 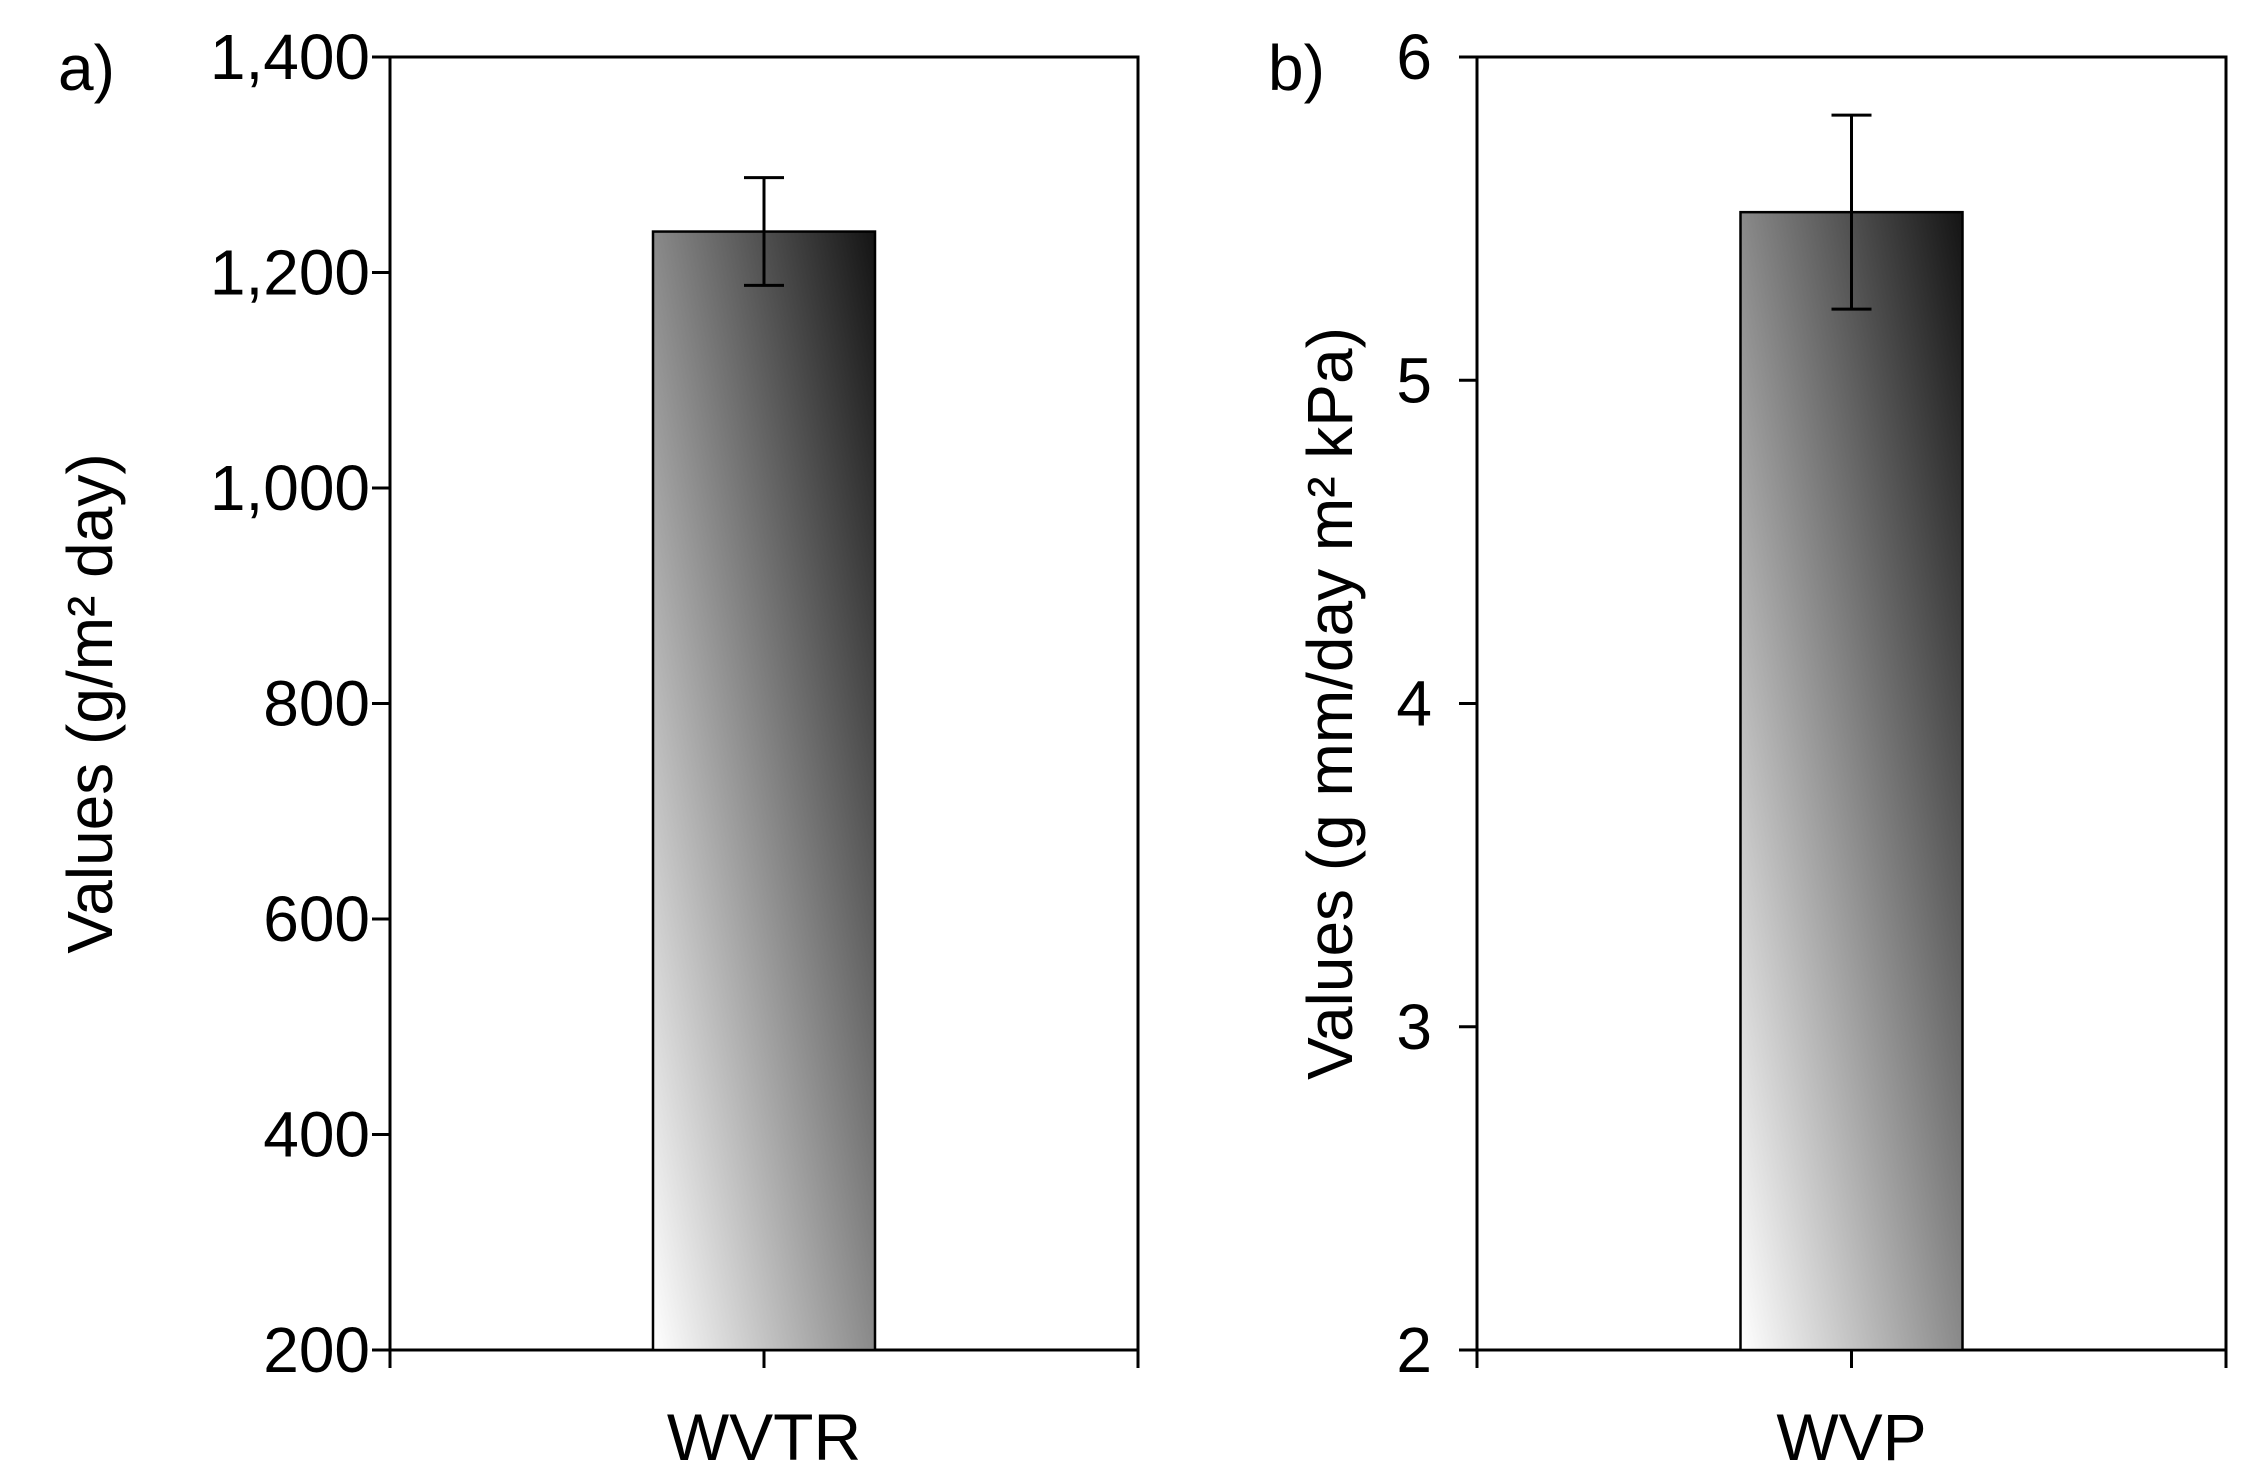 What do you see at coordinates (1851, 781) in the screenshot?
I see `bar-wvp` at bounding box center [1851, 781].